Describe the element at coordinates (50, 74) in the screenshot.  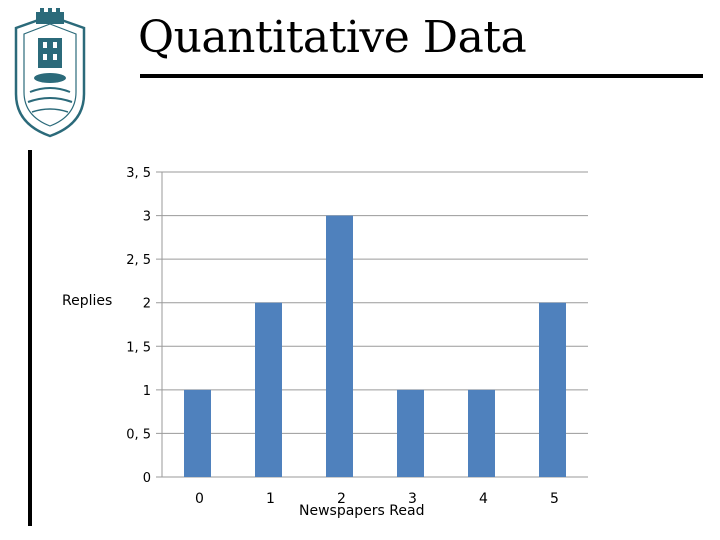
I see `university-emblem-icon` at that location.